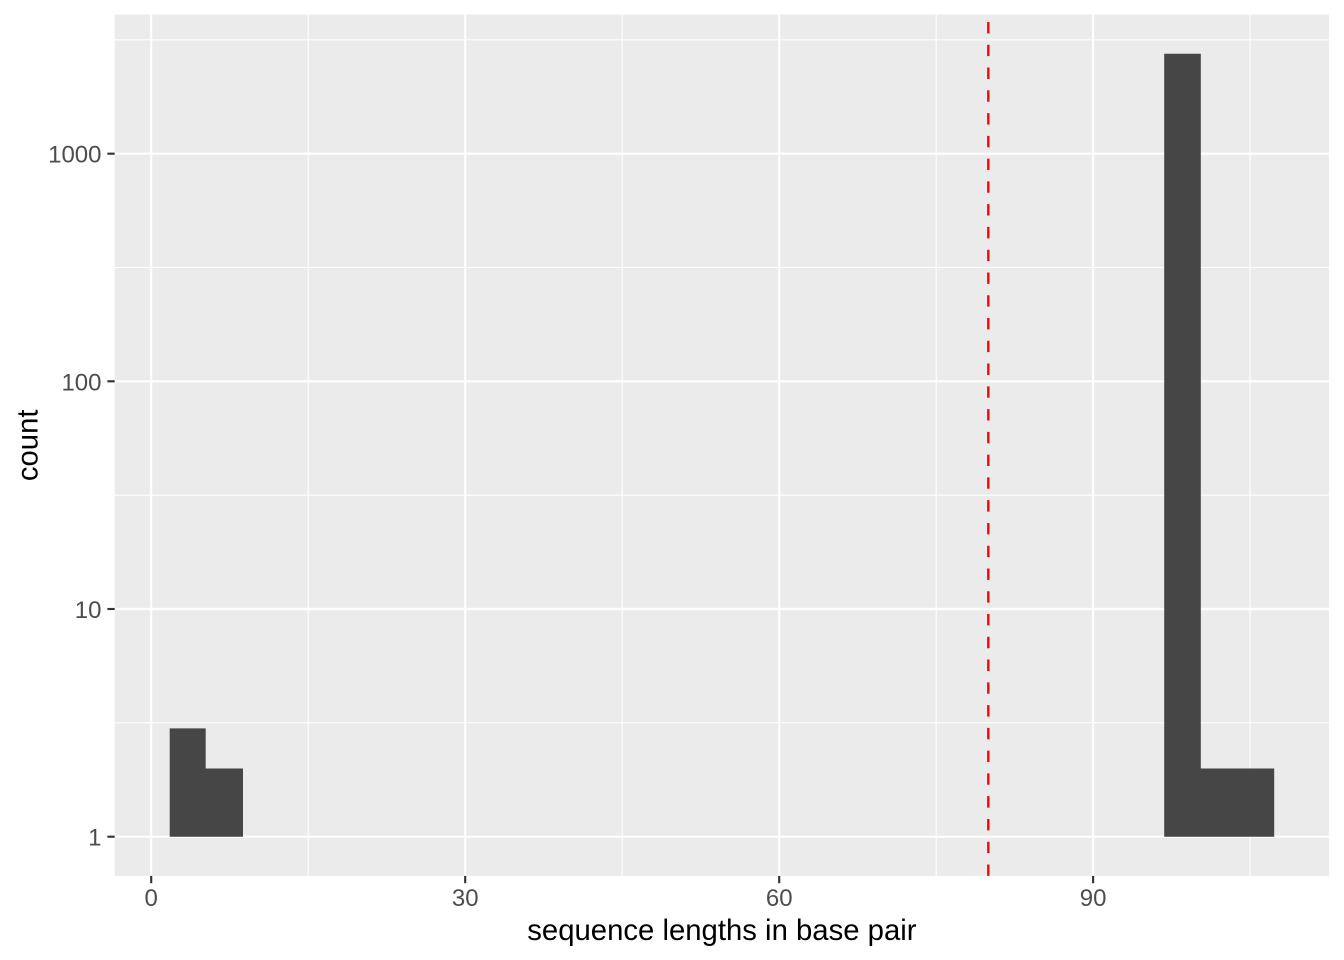  Describe the element at coordinates (27, 445) in the screenshot. I see `svg-text: count` at that location.